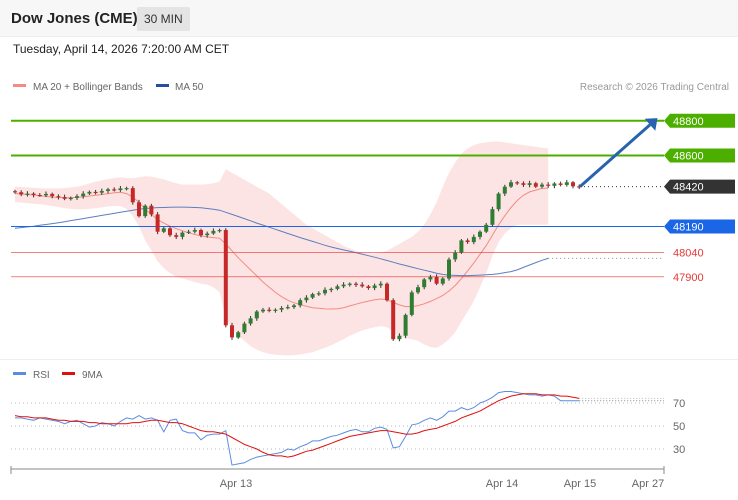 The image size is (738, 500). What do you see at coordinates (337, 478) in the screenshot?
I see `time-axis: Apr 13 Apr 14 Apr 15 Apr 27` at bounding box center [337, 478].